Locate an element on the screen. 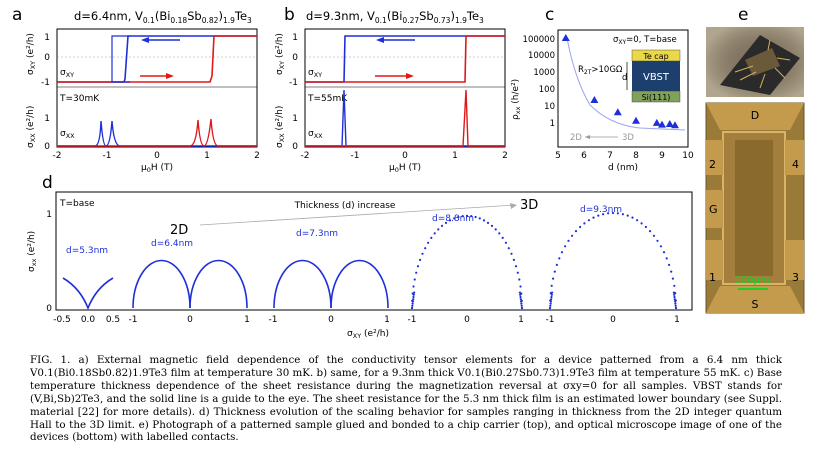  panel-b-frame is located at coordinates (405, 88).